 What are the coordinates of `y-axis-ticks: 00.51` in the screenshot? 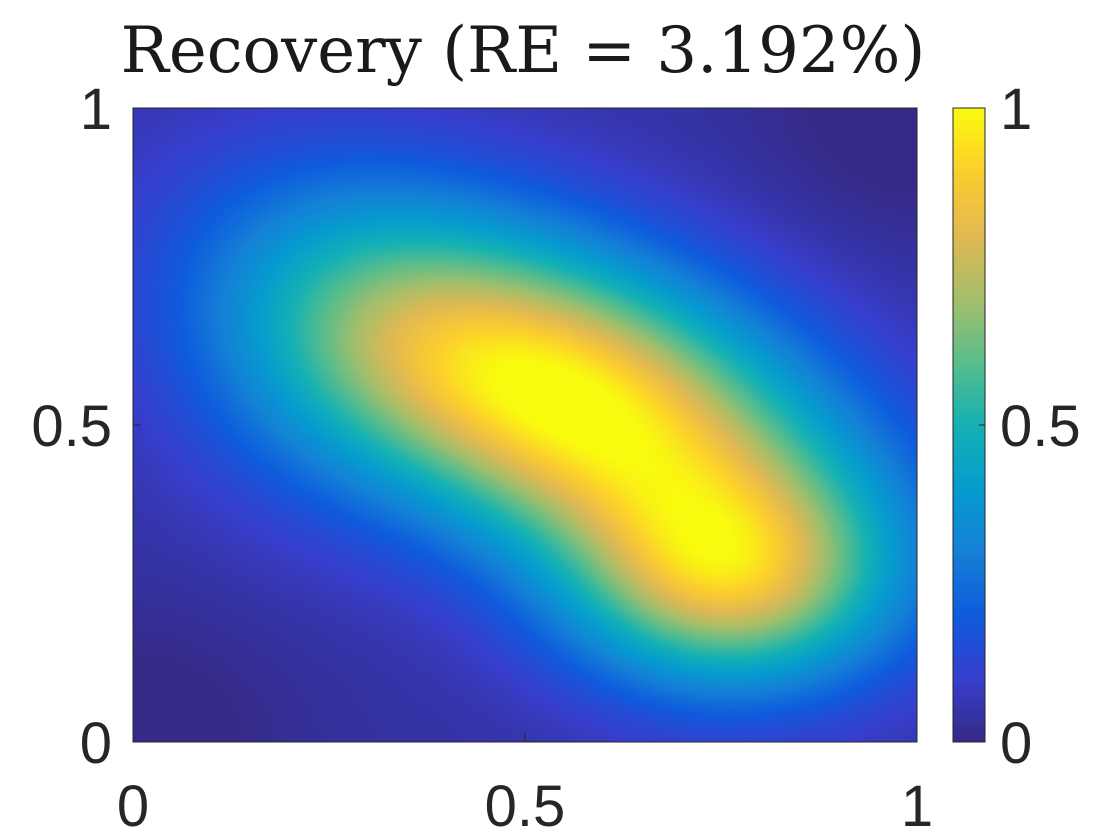 It's located at (86, 426).